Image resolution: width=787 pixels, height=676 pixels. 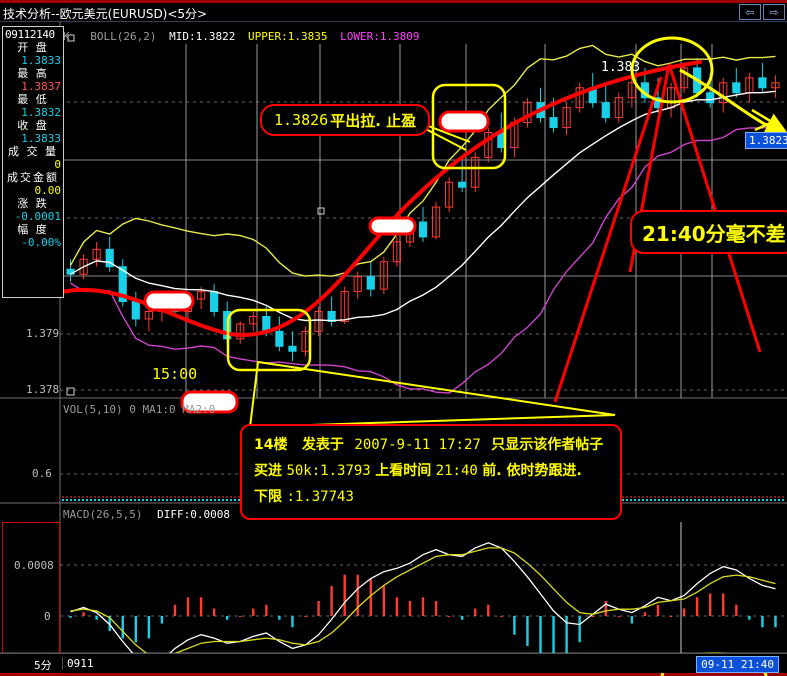 I want to click on title-bar: 技术分析--欧元美元(EURUSD)<5分> ⇦ ⇨, so click(x=393, y=12).